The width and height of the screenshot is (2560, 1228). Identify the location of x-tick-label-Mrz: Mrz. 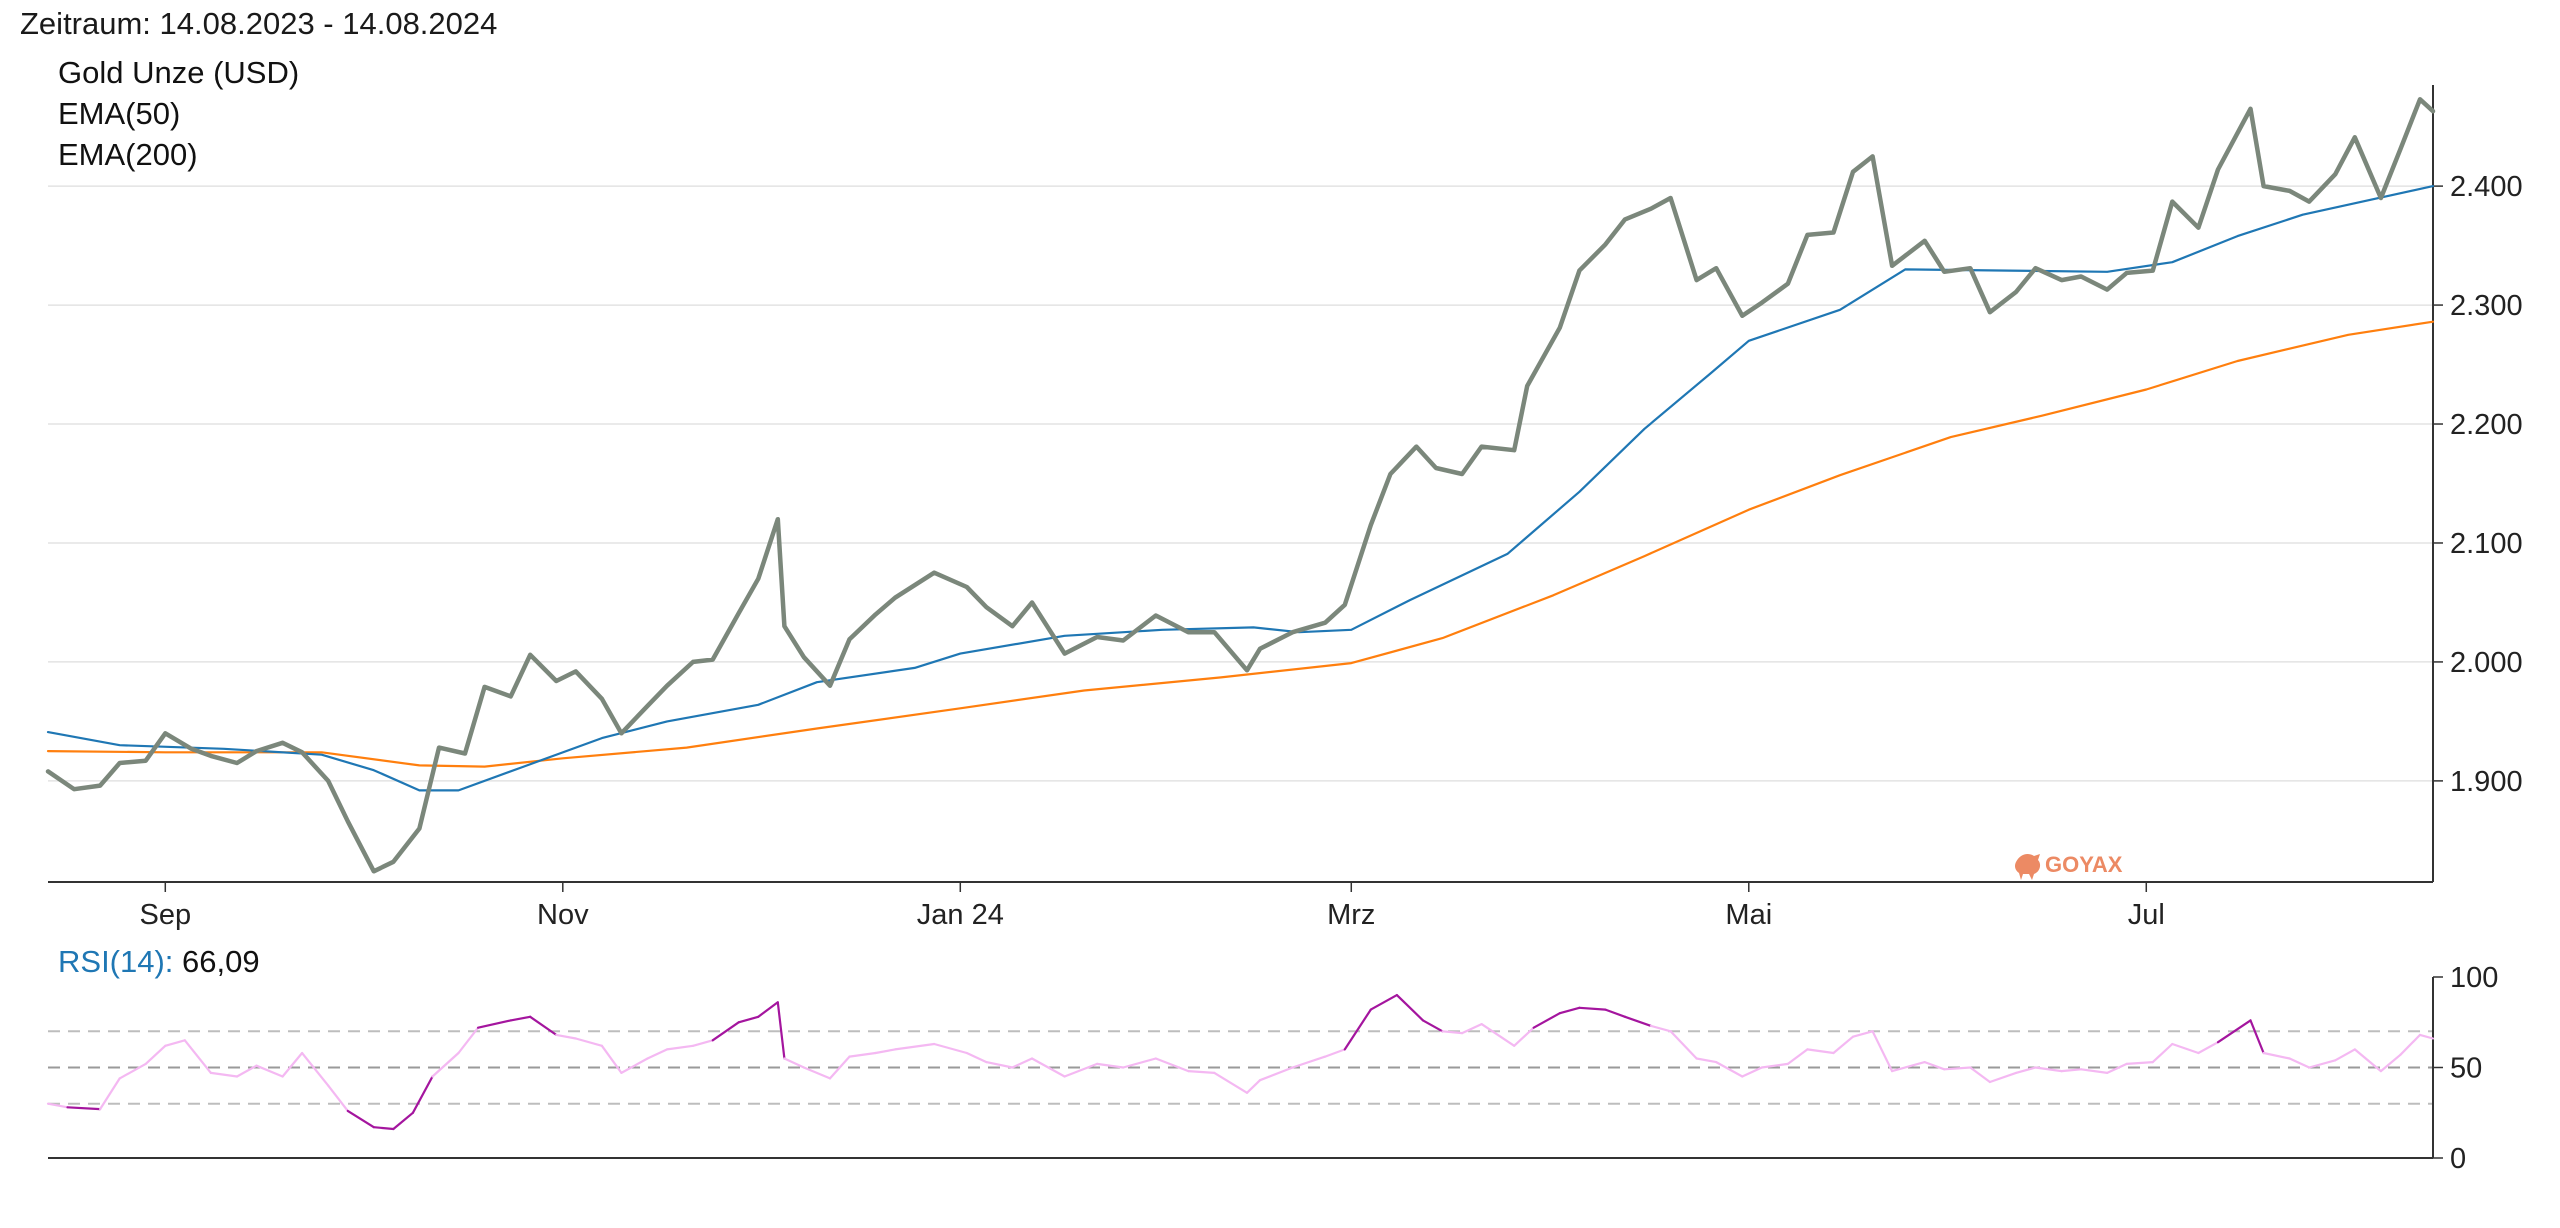
(1351, 915).